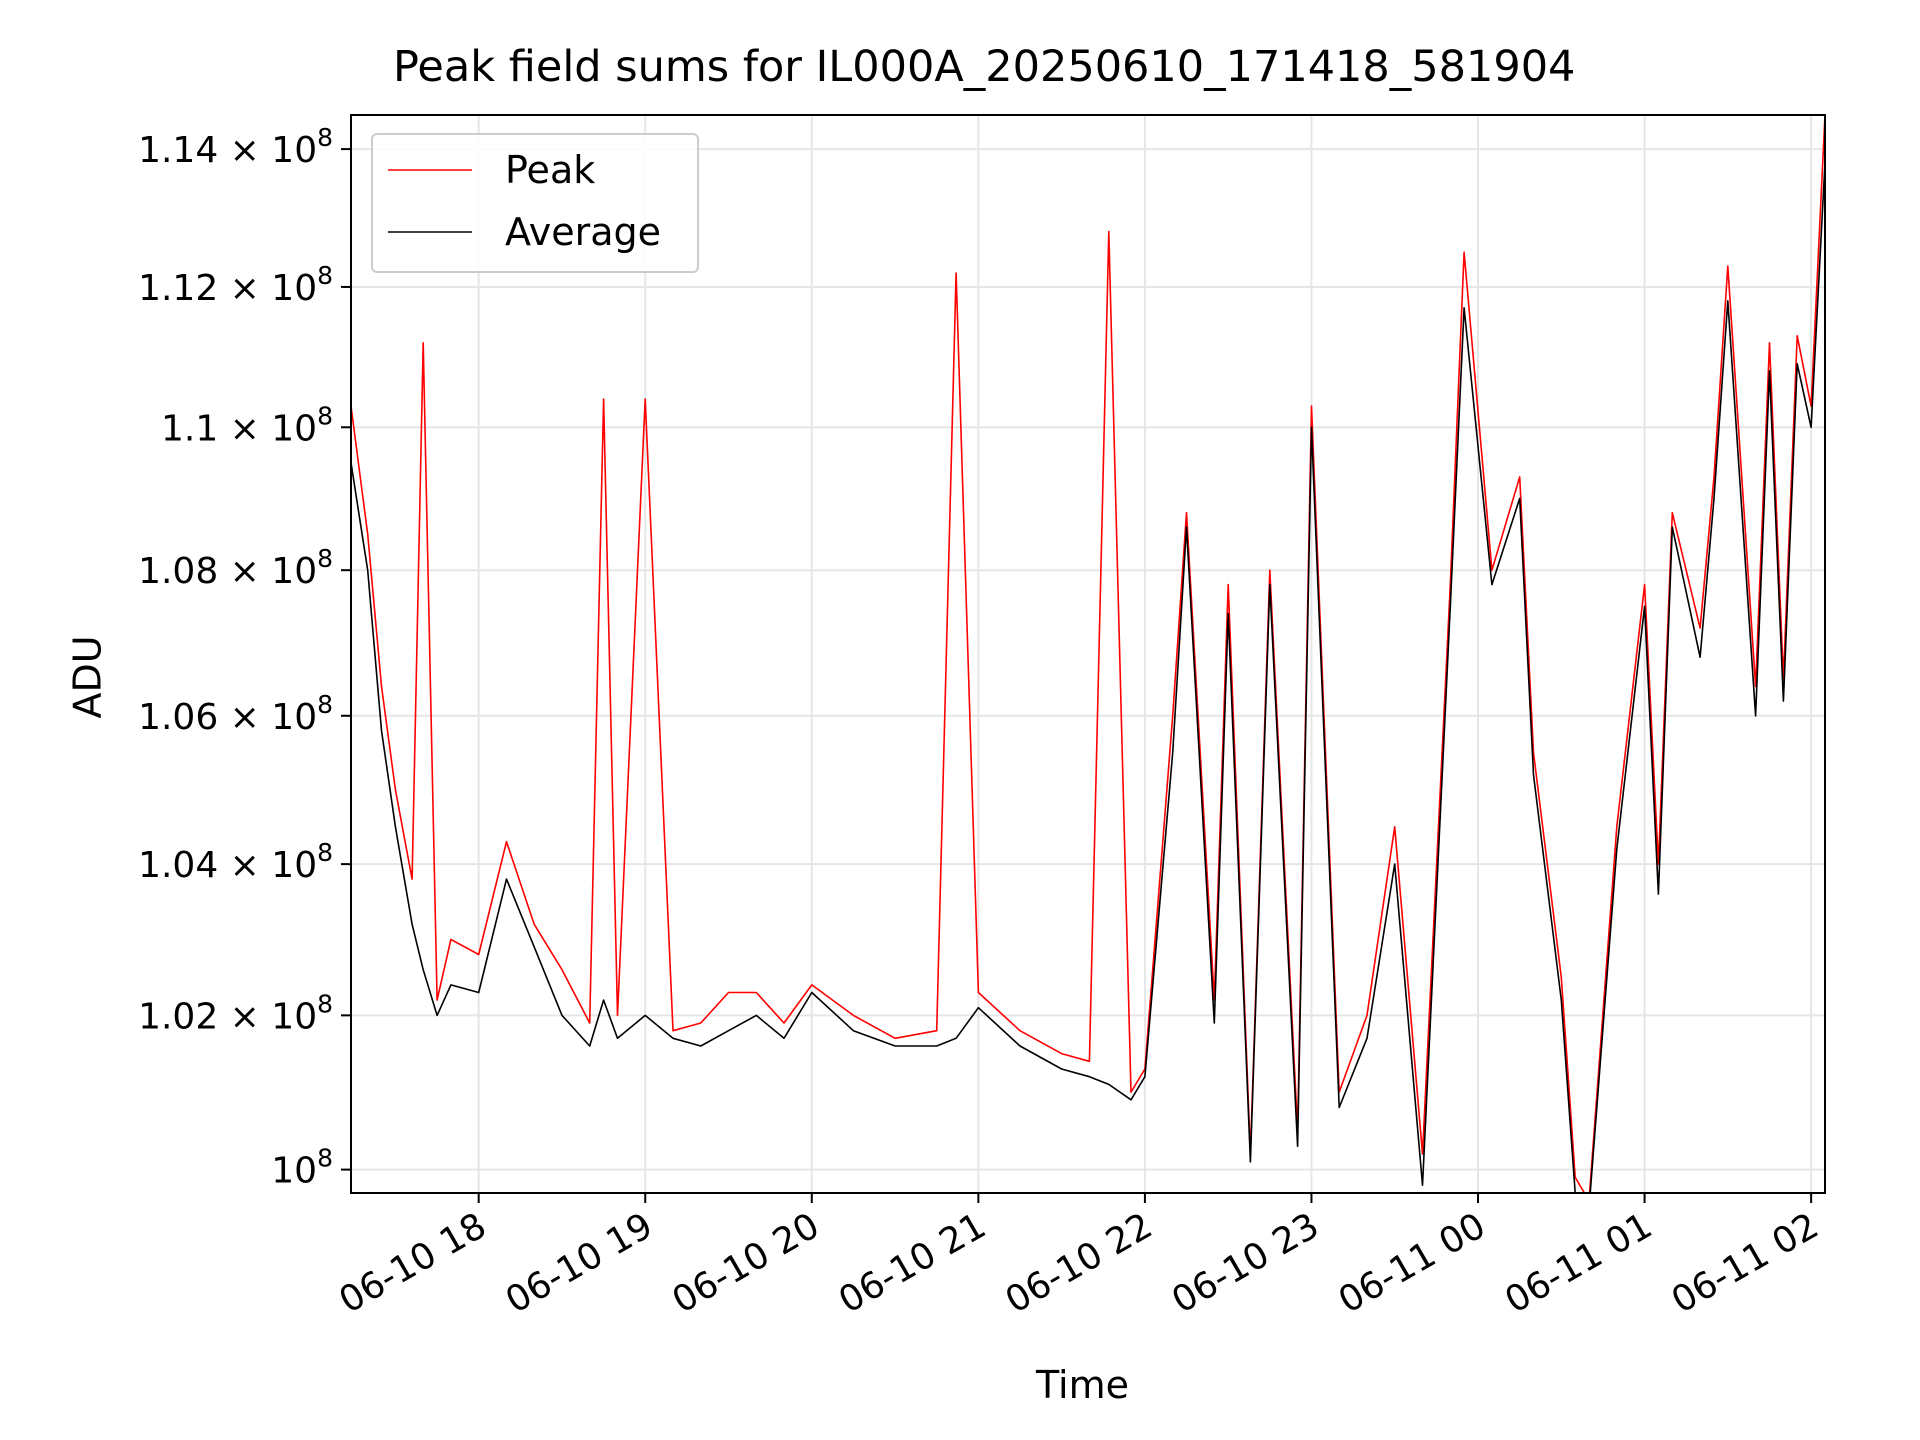  What do you see at coordinates (583, 232) in the screenshot?
I see `legend-label: Average` at bounding box center [583, 232].